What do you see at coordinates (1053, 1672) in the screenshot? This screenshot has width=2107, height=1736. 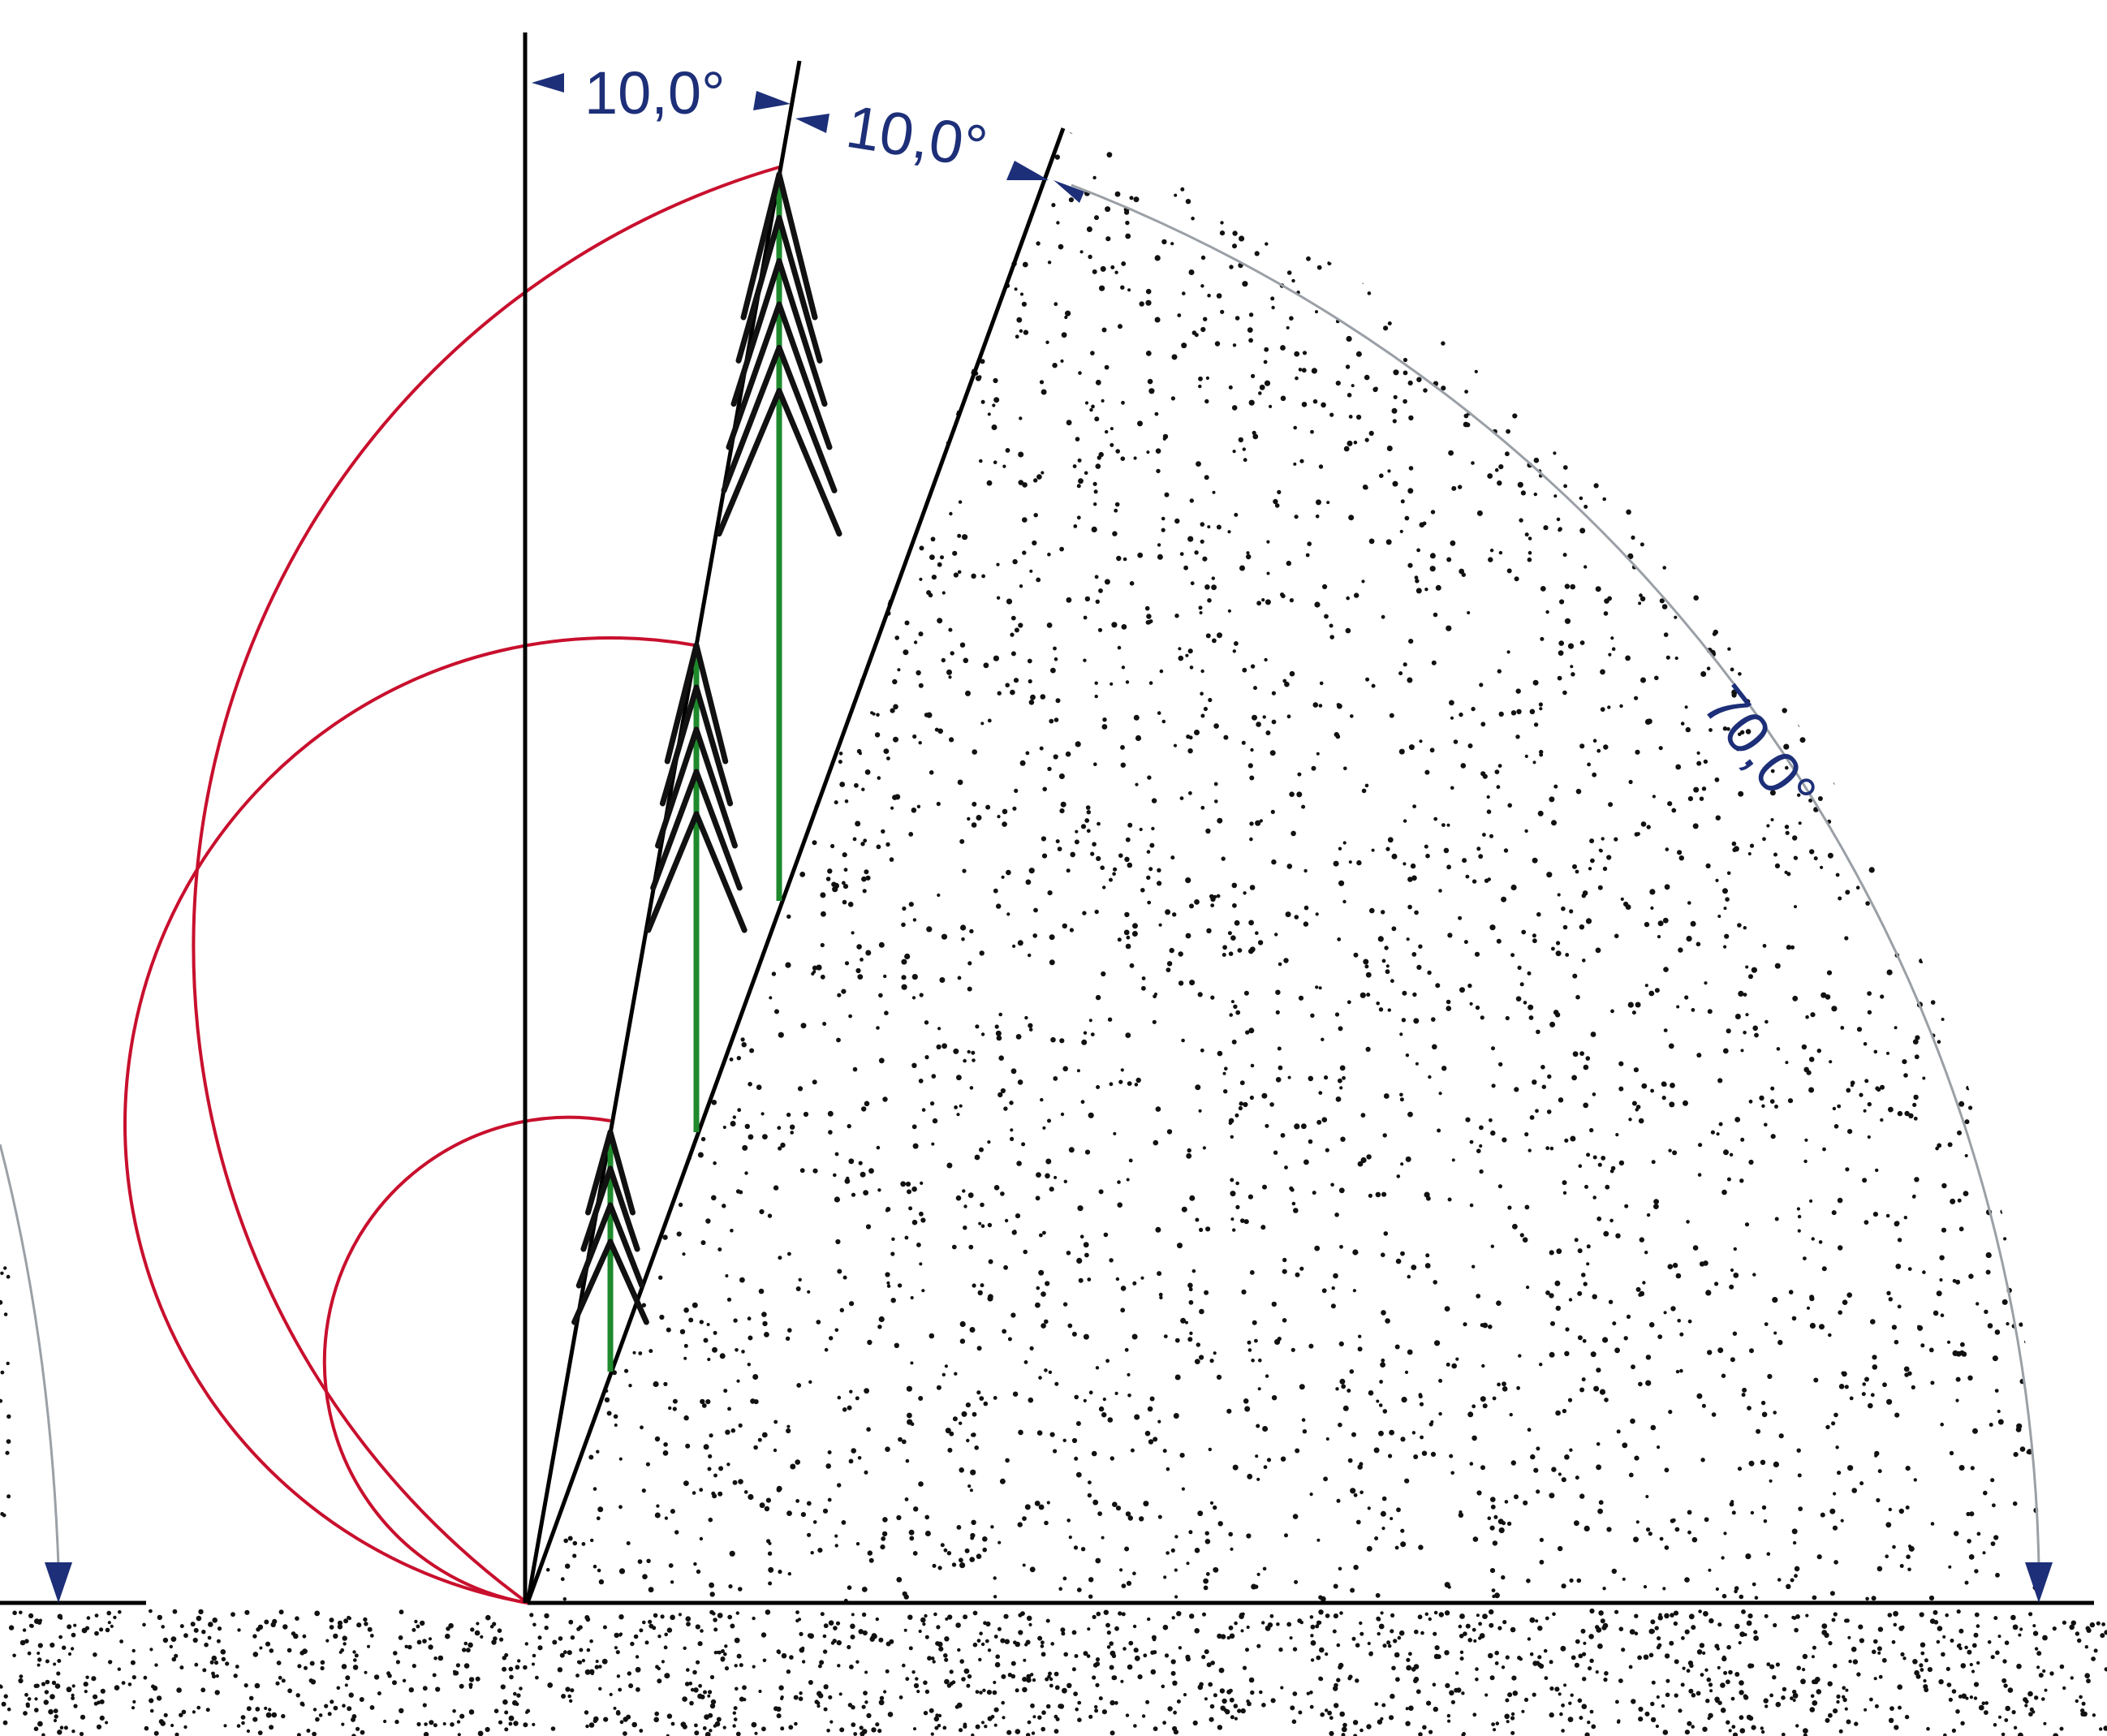 I see `ground-stipple` at bounding box center [1053, 1672].